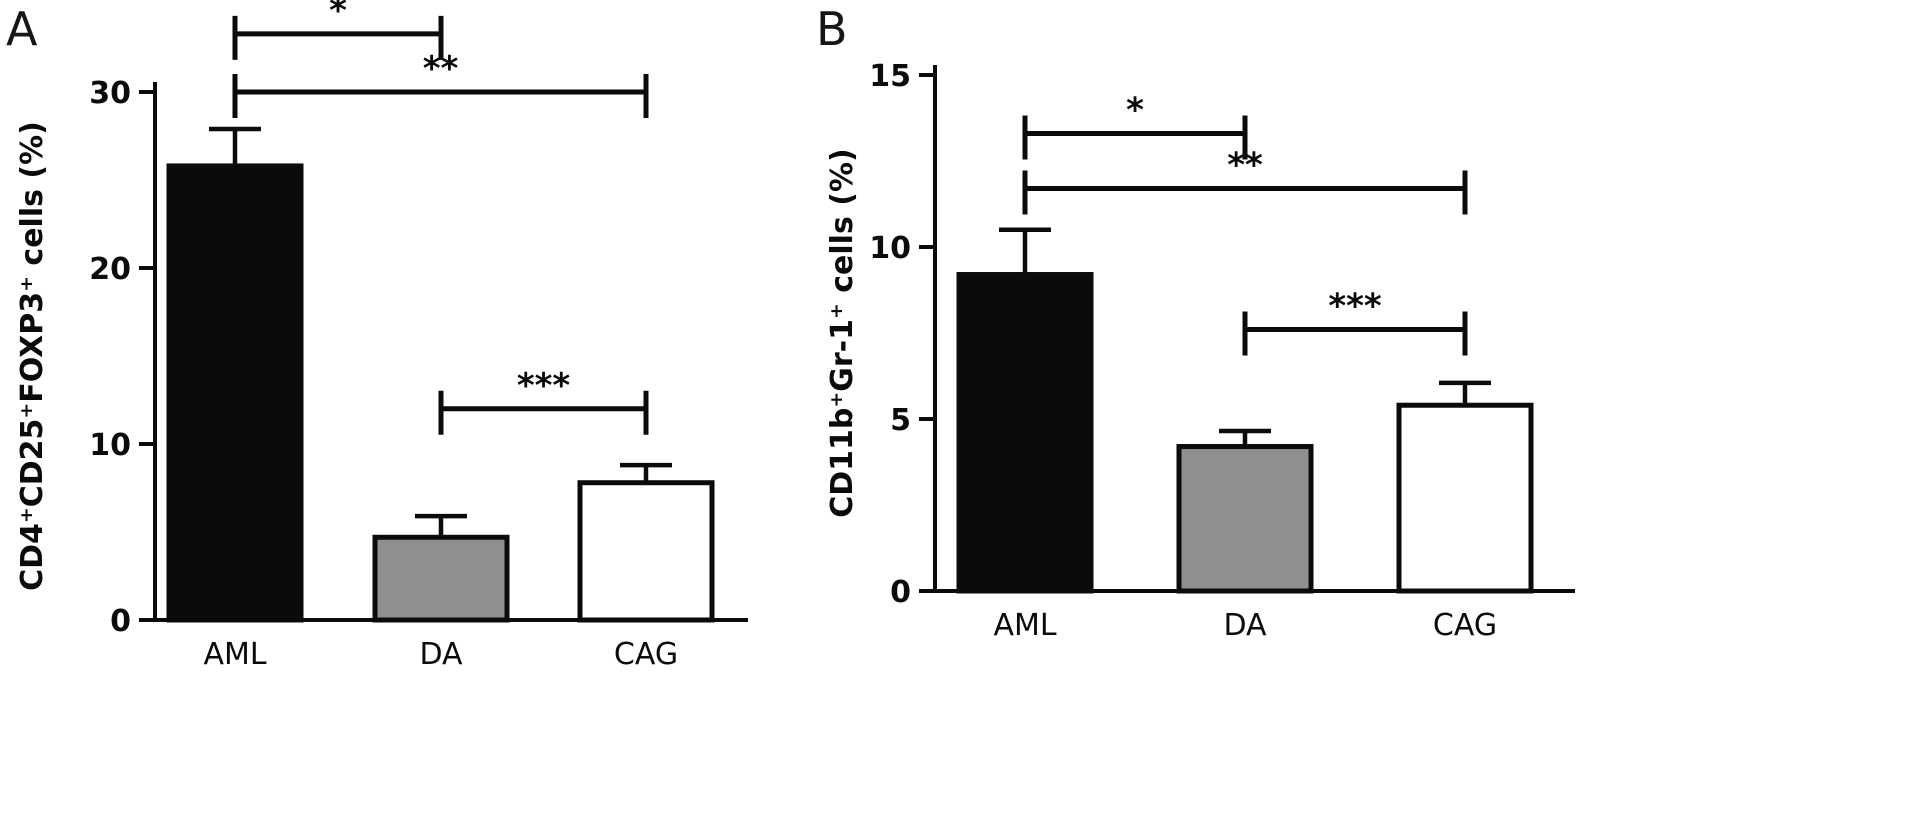  Describe the element at coordinates (842, 332) in the screenshot. I see `y-axis-label: CD11b⁺Gr-1⁺ cells (%)` at that location.